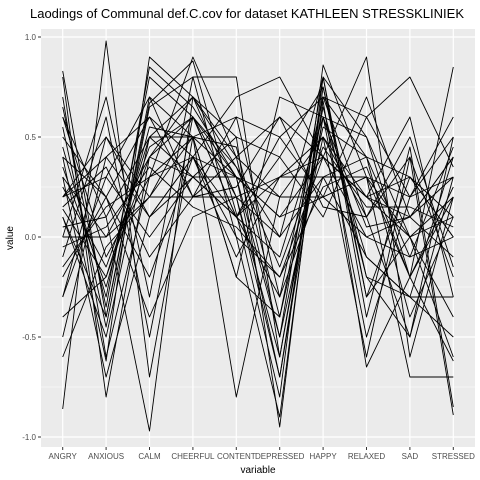  Describe the element at coordinates (29, 437) in the screenshot. I see `y-tick-label: -1.0` at that location.